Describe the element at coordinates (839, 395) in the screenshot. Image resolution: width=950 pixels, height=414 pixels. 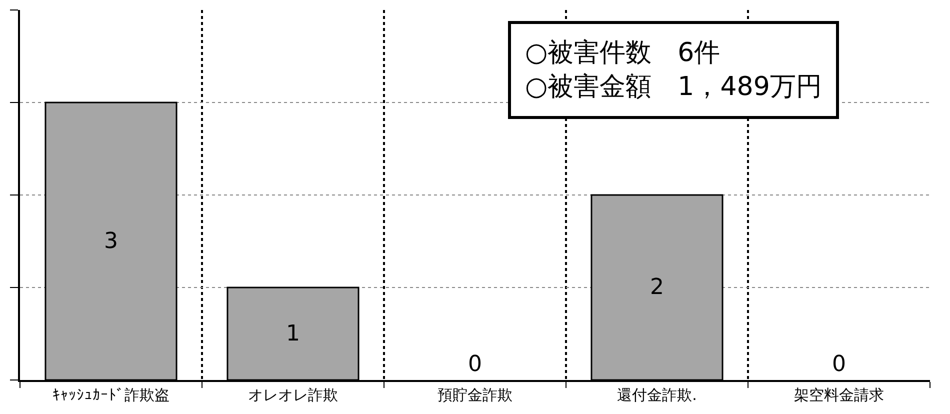
I see `x-tick-label: 架空料金請求` at that location.